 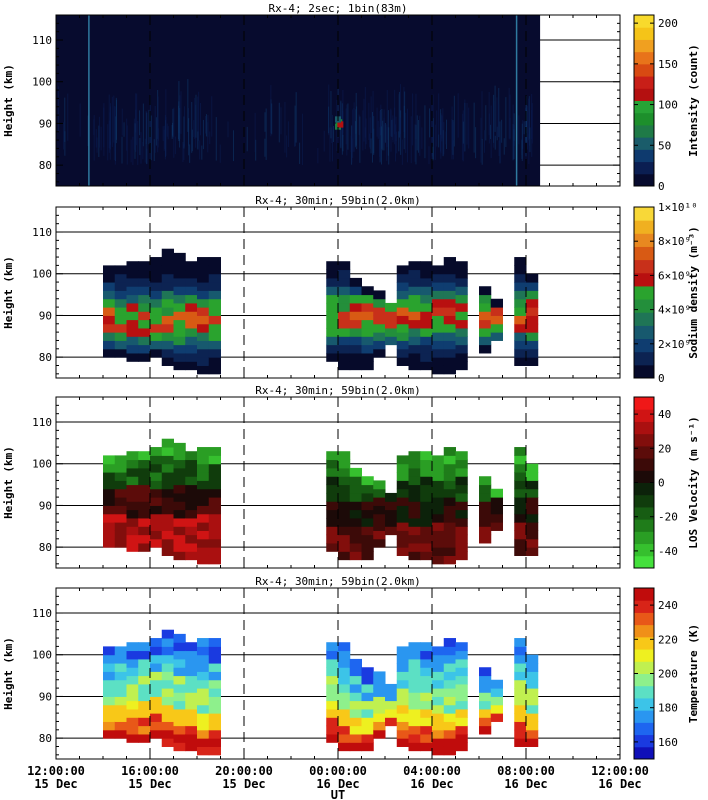 What do you see at coordinates (244, 771) in the screenshot?
I see `xtick-time-label: 20:00:00` at bounding box center [244, 771].